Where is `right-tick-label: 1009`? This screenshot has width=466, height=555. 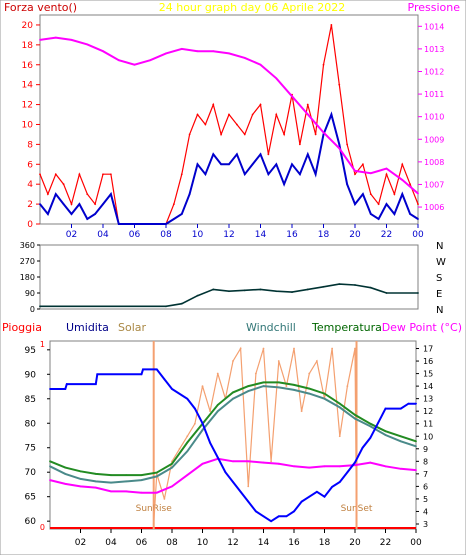
right-tick-label: 1009 is located at coordinates (434, 139).